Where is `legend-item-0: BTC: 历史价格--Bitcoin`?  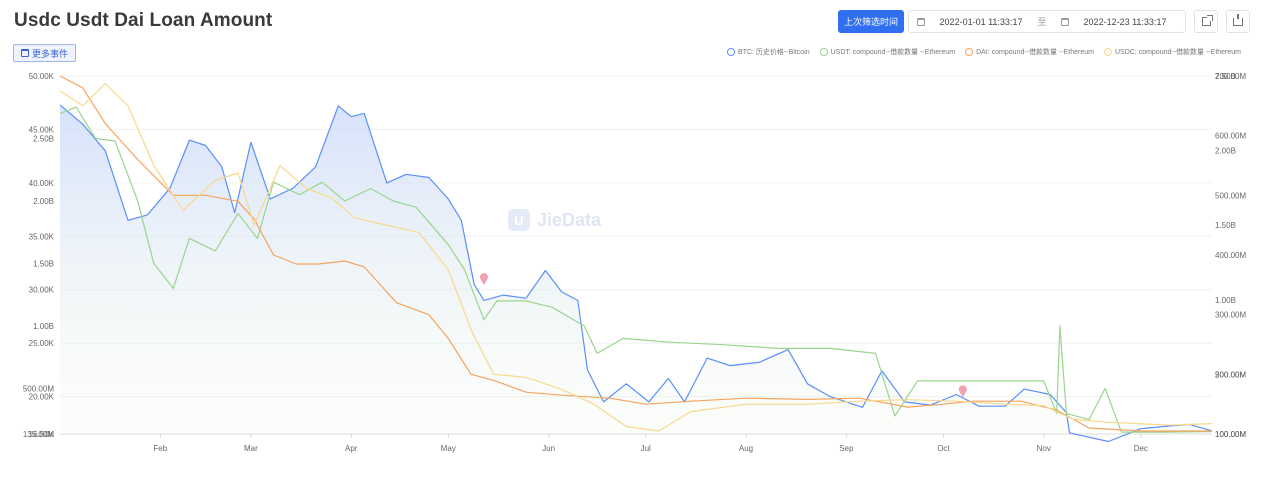
legend-item-0: BTC: 历史价格--Bitcoin is located at coordinates (768, 52).